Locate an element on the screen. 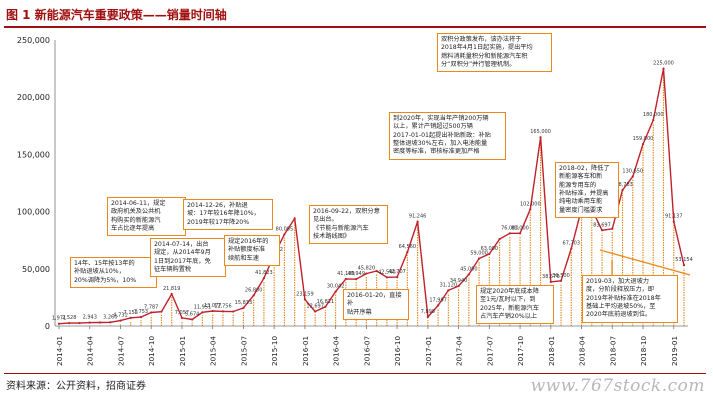  chart-title: 图 1 新能源汽车重要政策——销量时间轴 is located at coordinates (116, 15).